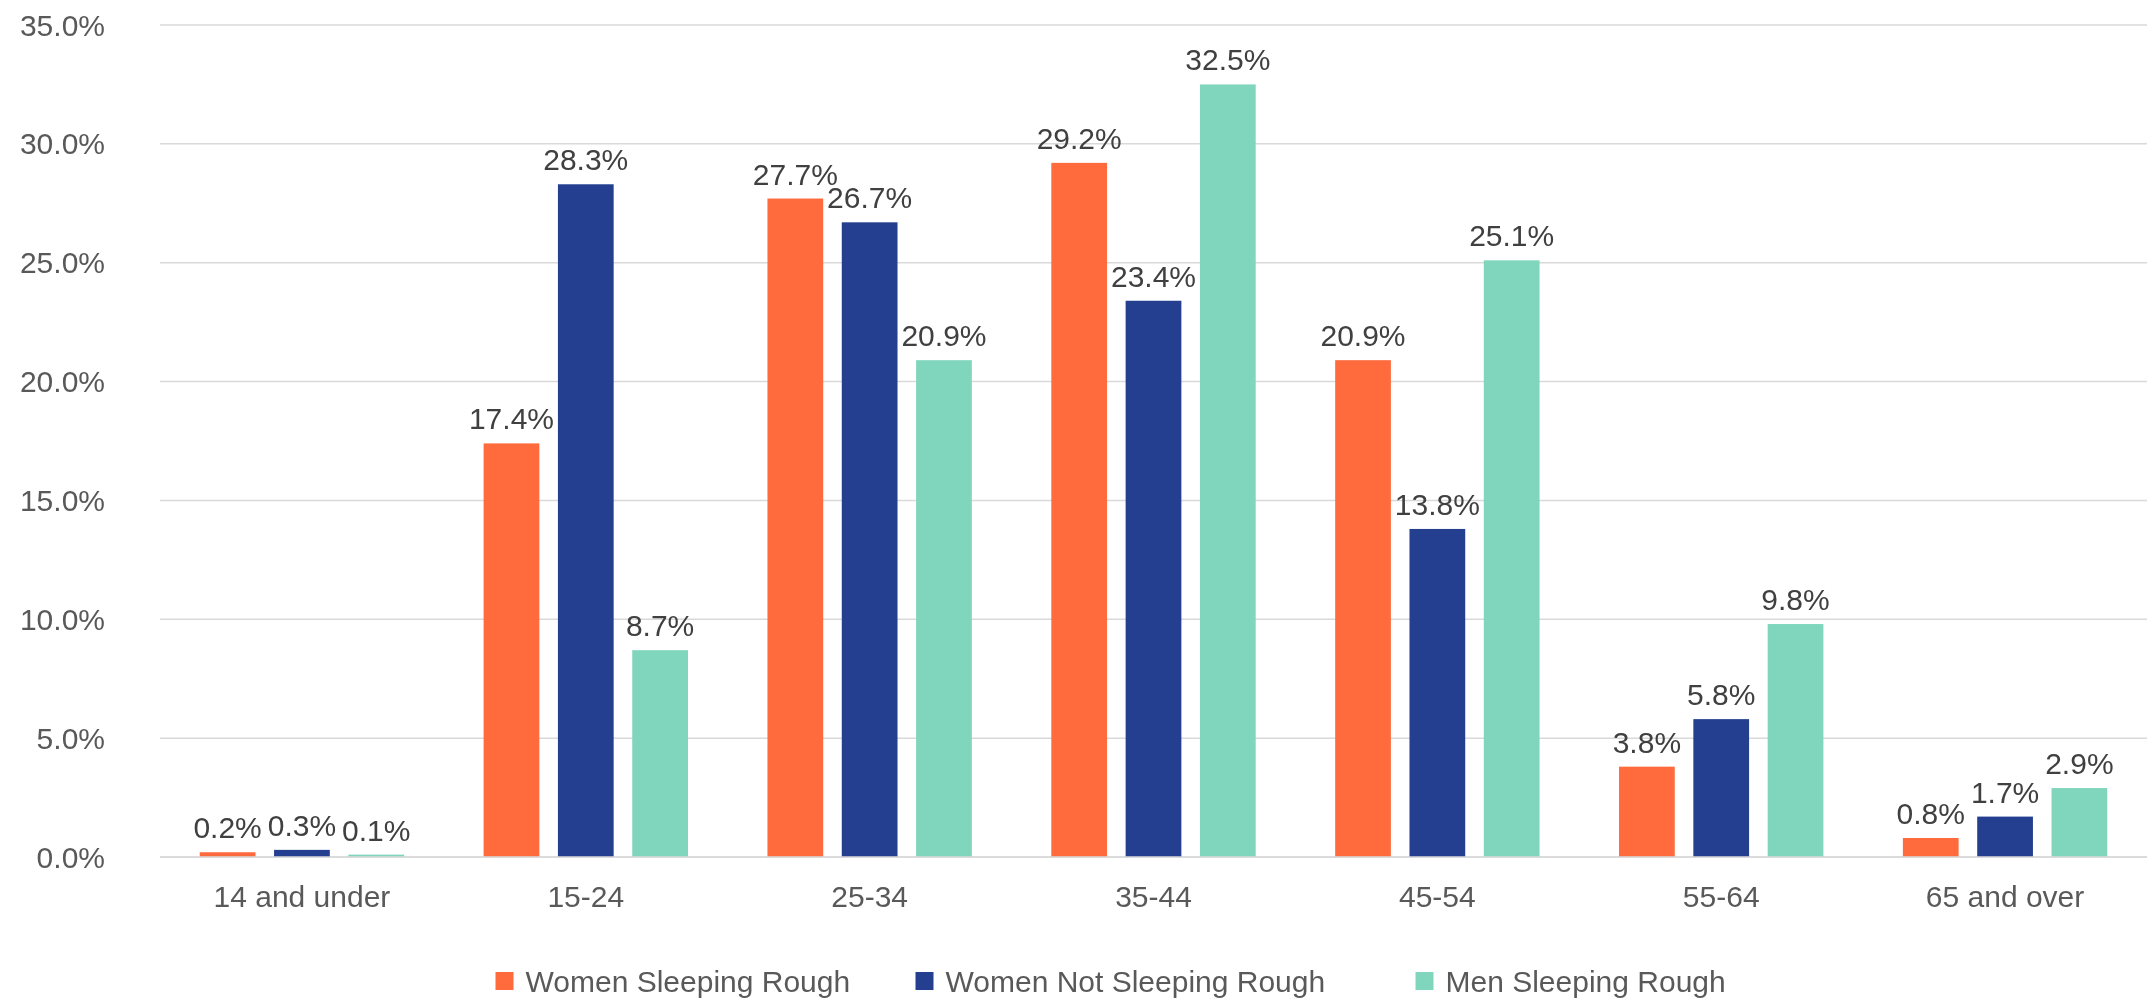 The width and height of the screenshot is (2151, 1008). Describe the element at coordinates (586, 160) in the screenshot. I see `data-label: 28.3%` at that location.